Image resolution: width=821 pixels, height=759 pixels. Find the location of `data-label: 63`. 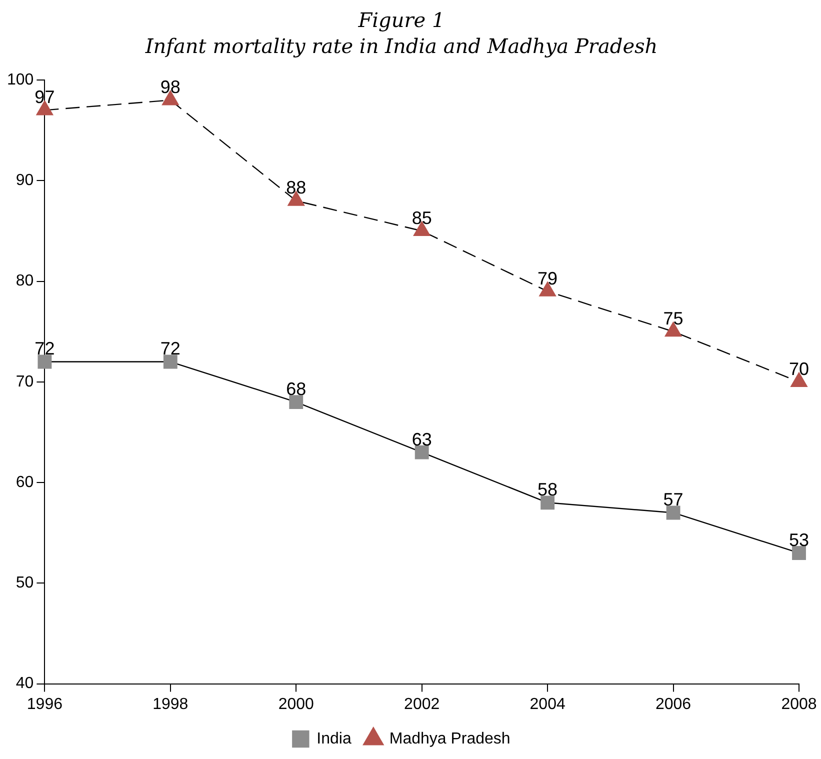

data-label: 63 is located at coordinates (422, 439).